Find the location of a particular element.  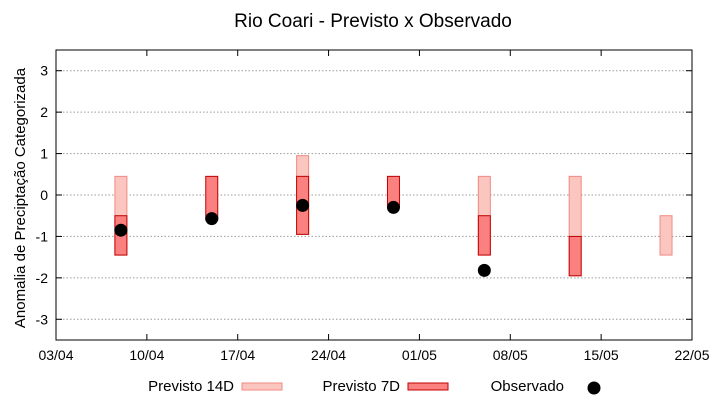

x-tick-label: 22/05 is located at coordinates (691, 355).